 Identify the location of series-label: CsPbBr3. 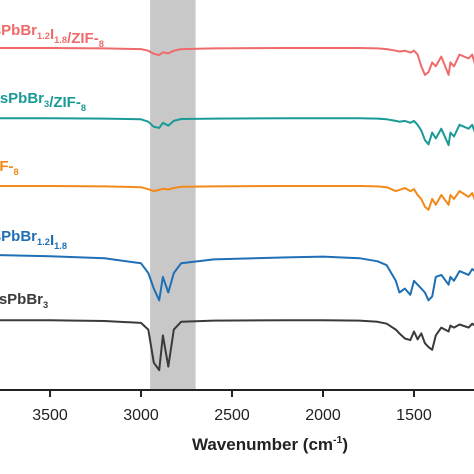
(24, 300).